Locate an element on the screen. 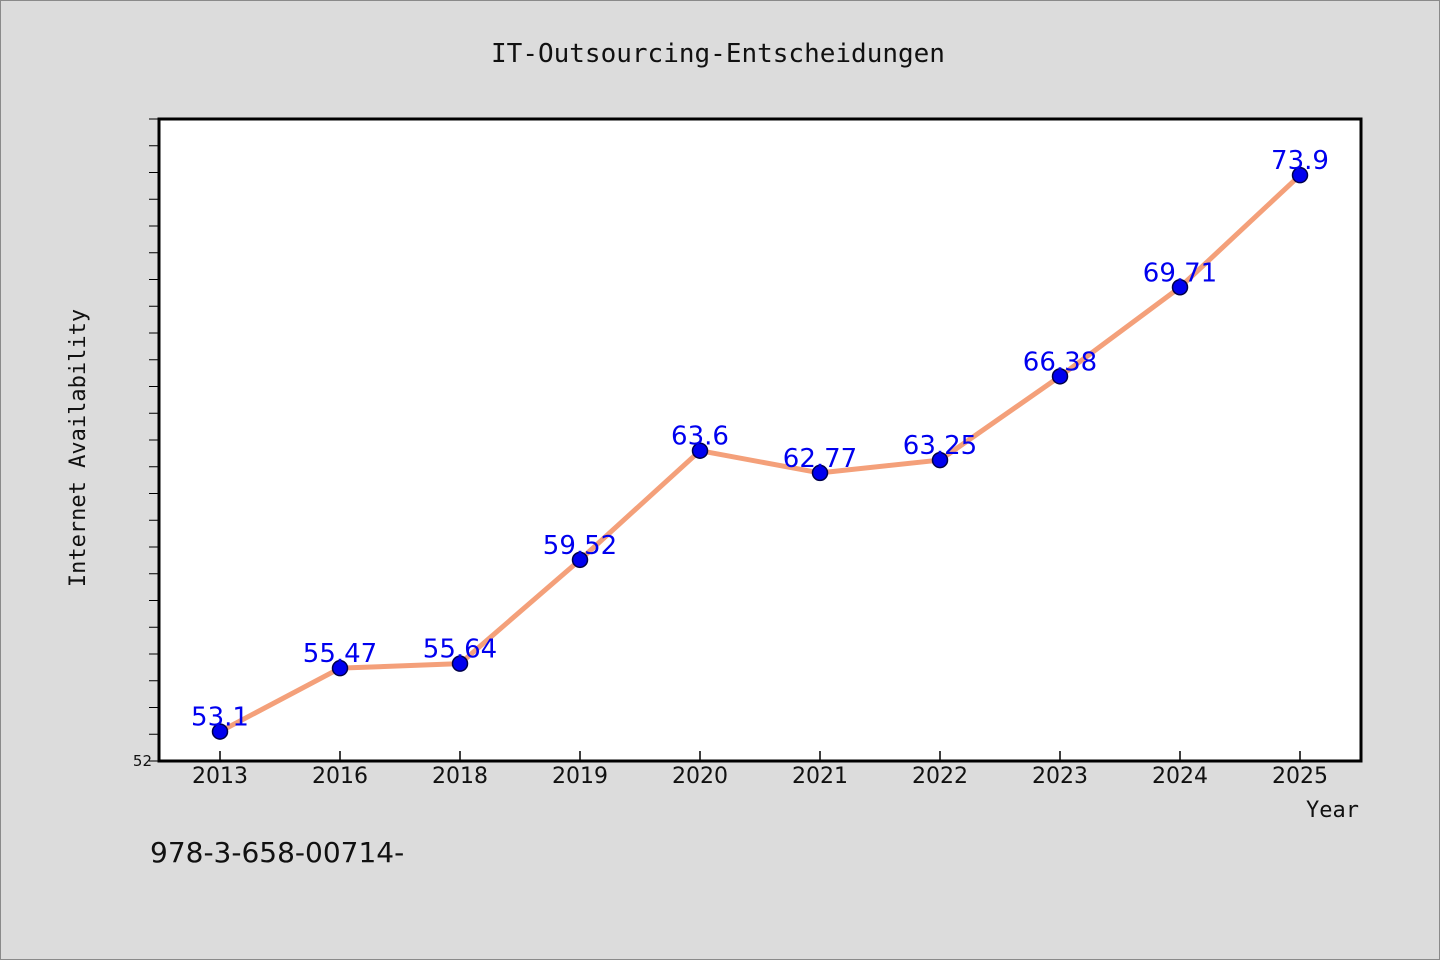 Image resolution: width=1440 pixels, height=960 pixels. x-tick-label: 2019 is located at coordinates (580, 776).